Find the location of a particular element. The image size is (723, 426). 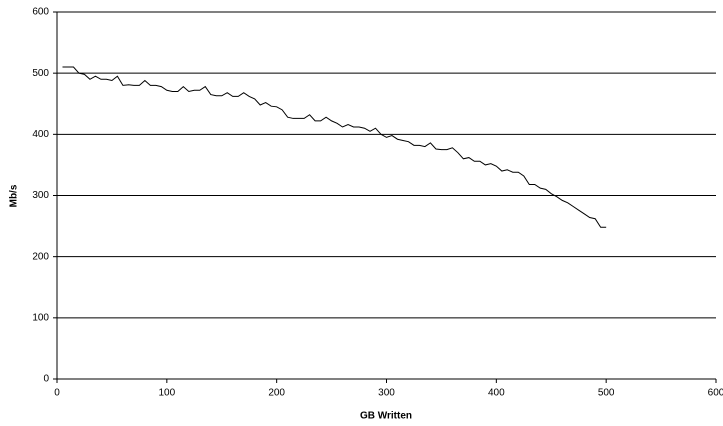

y-tick-label: 200 is located at coordinates (40, 256).